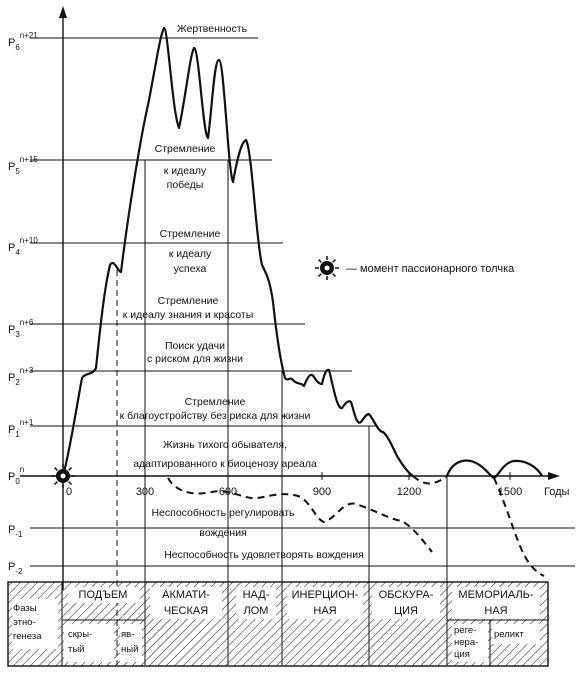 This screenshot has width=588, height=676. Describe the element at coordinates (264, 555) in the screenshot. I see `zone-unsatisfied: Неспособность удовлетворять вождения` at that location.